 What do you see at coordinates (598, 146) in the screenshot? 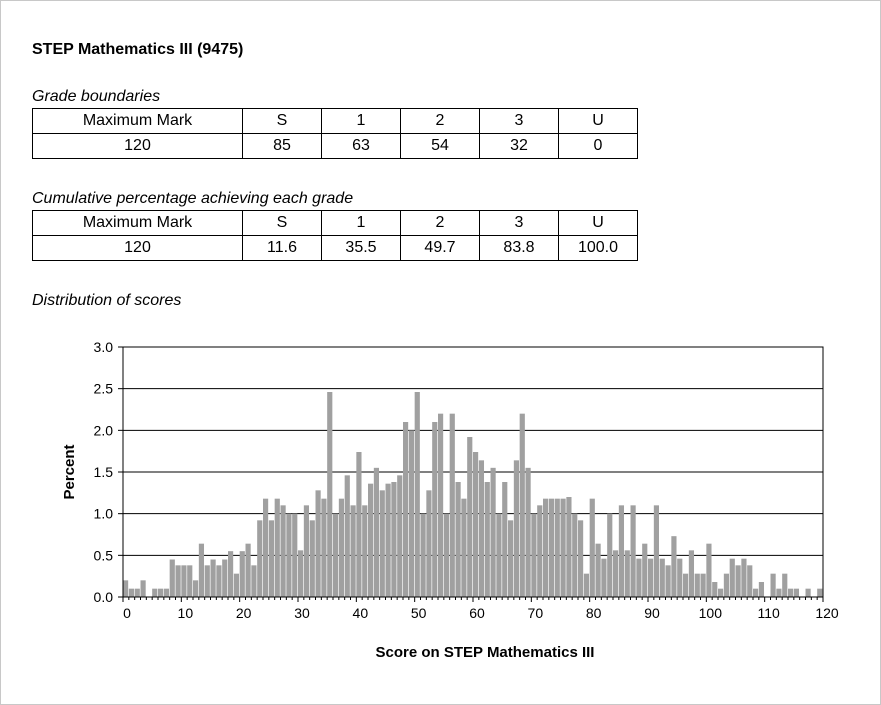
I see `value-cell: 0` at bounding box center [598, 146].